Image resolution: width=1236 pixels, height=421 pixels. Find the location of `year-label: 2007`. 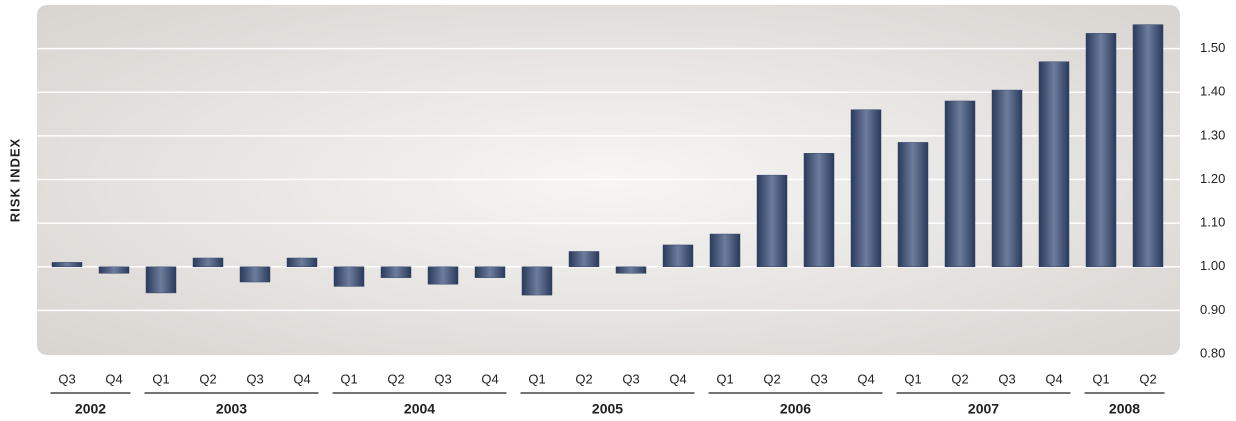

year-label: 2007 is located at coordinates (983, 409).